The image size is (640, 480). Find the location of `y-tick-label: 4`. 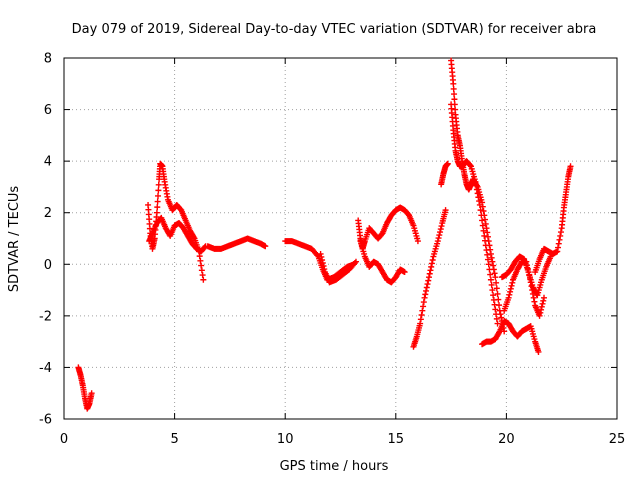

y-tick-label: 4 is located at coordinates (48, 162).